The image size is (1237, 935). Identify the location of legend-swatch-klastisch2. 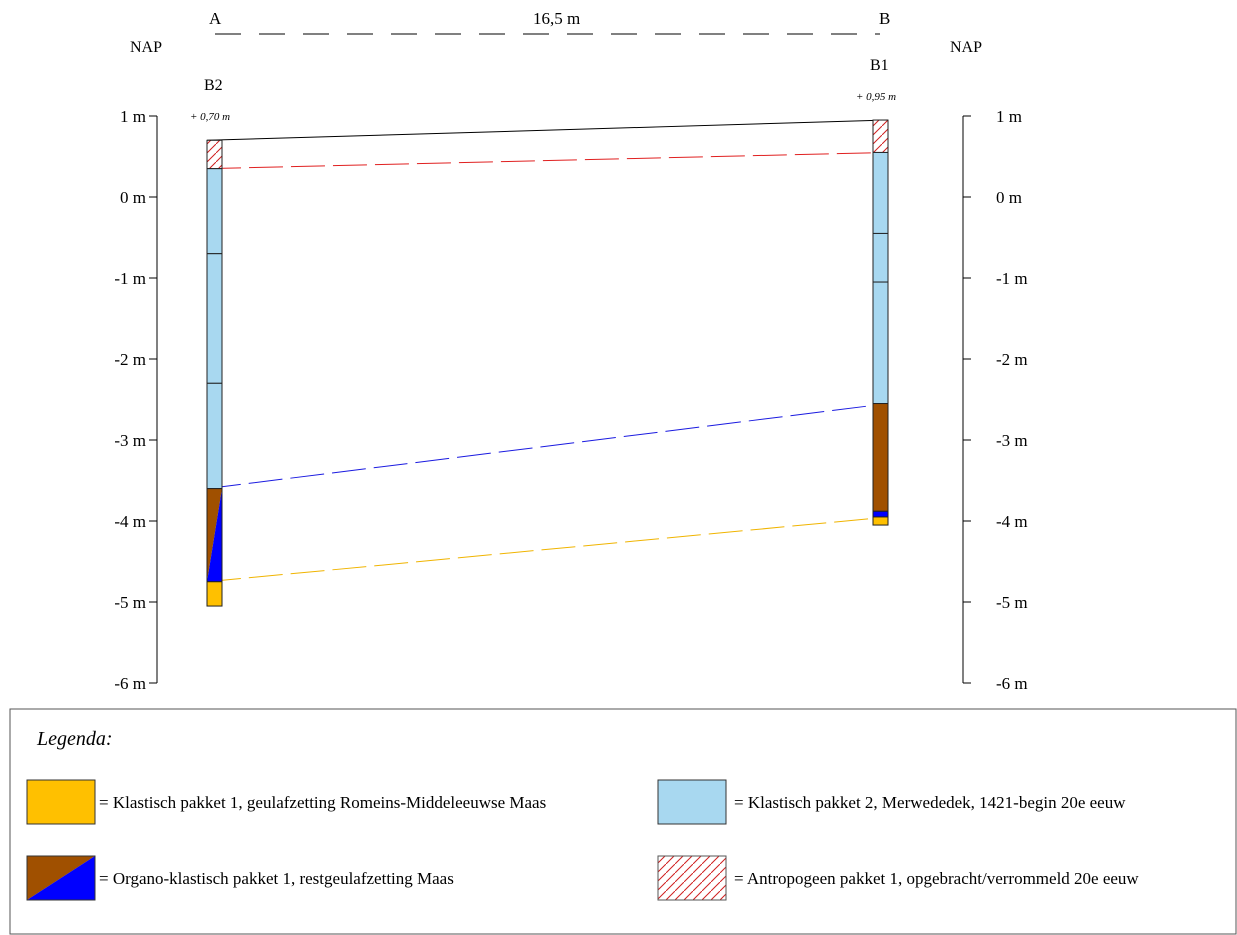
(692, 802).